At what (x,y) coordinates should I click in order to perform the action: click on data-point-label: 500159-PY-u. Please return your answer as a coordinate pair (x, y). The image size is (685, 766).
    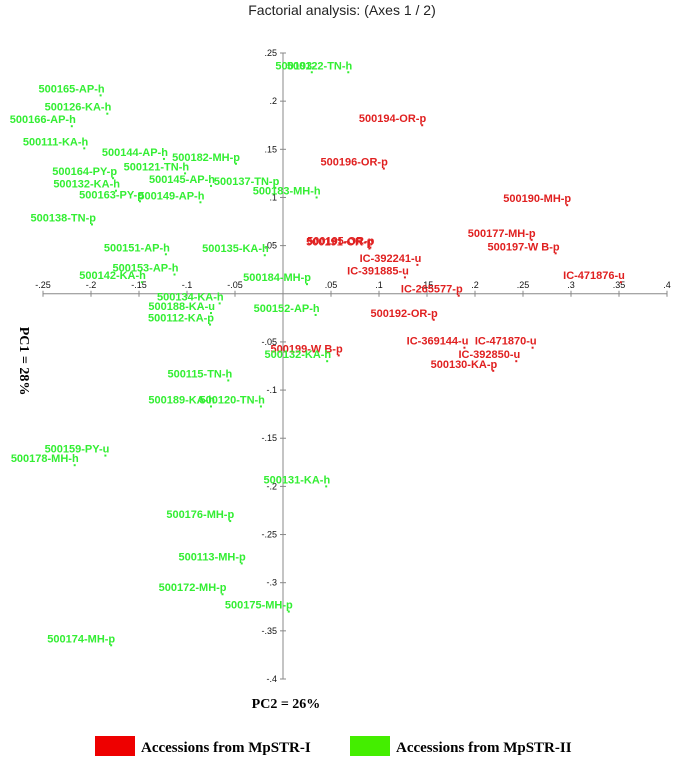
    Looking at the image, I should click on (77, 450).